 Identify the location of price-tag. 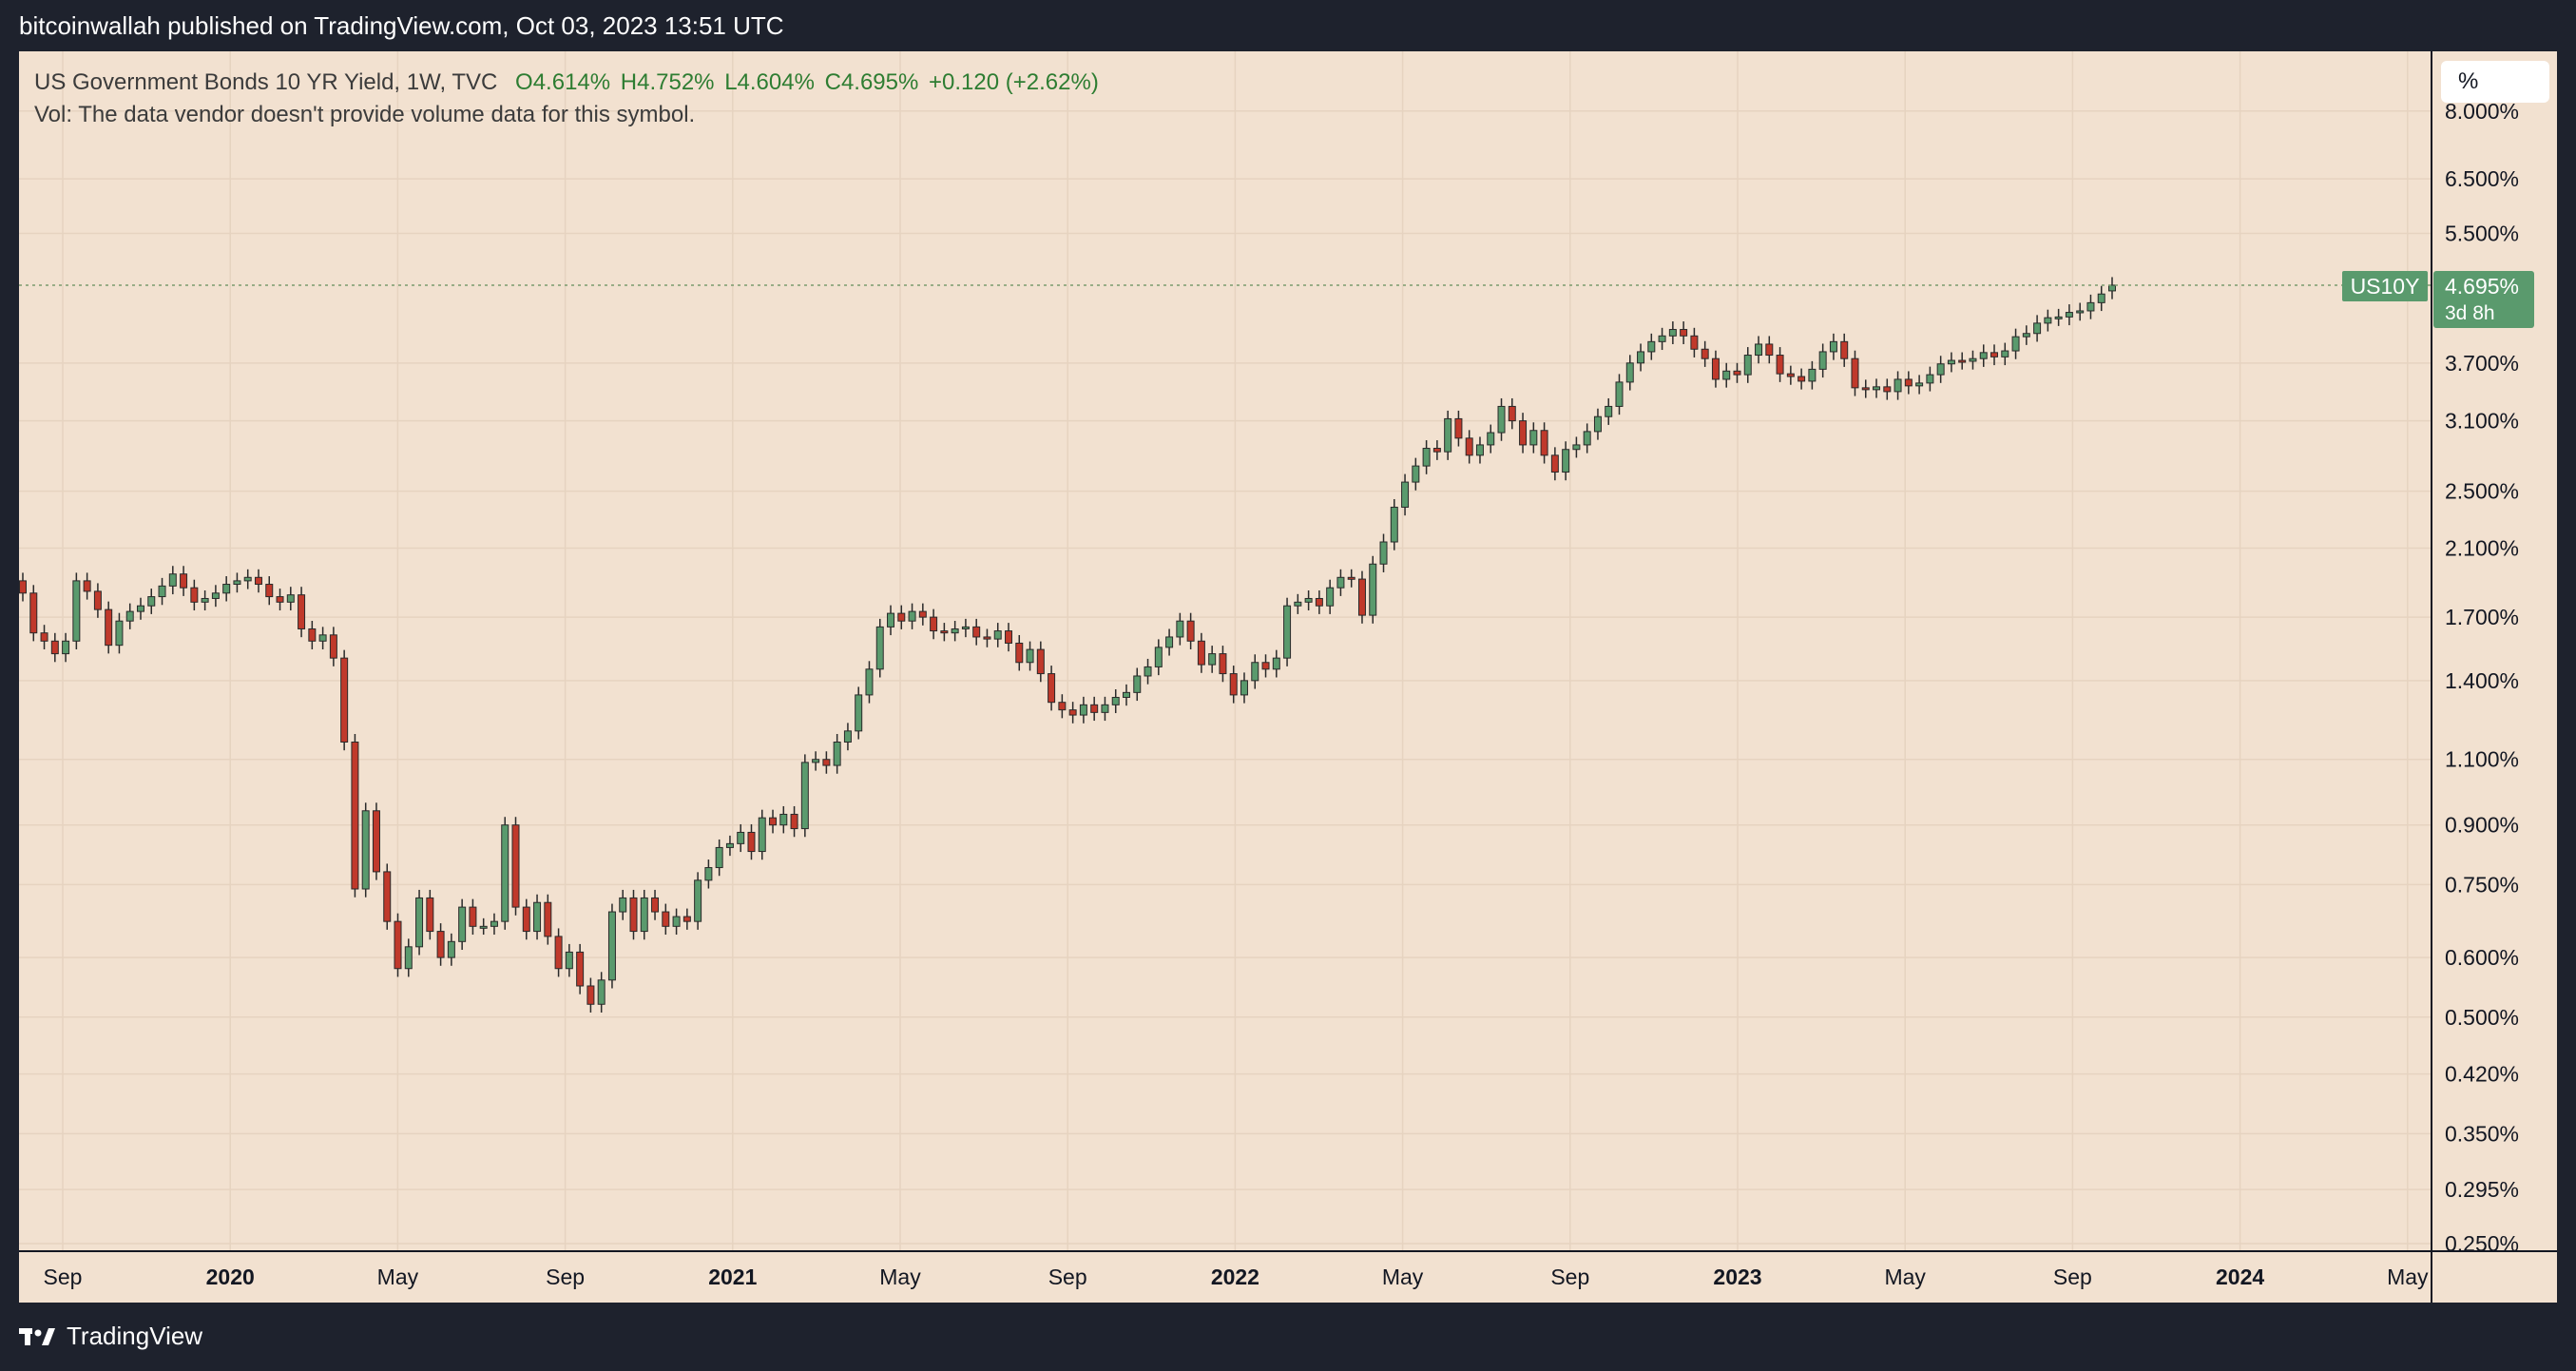
(2484, 299).